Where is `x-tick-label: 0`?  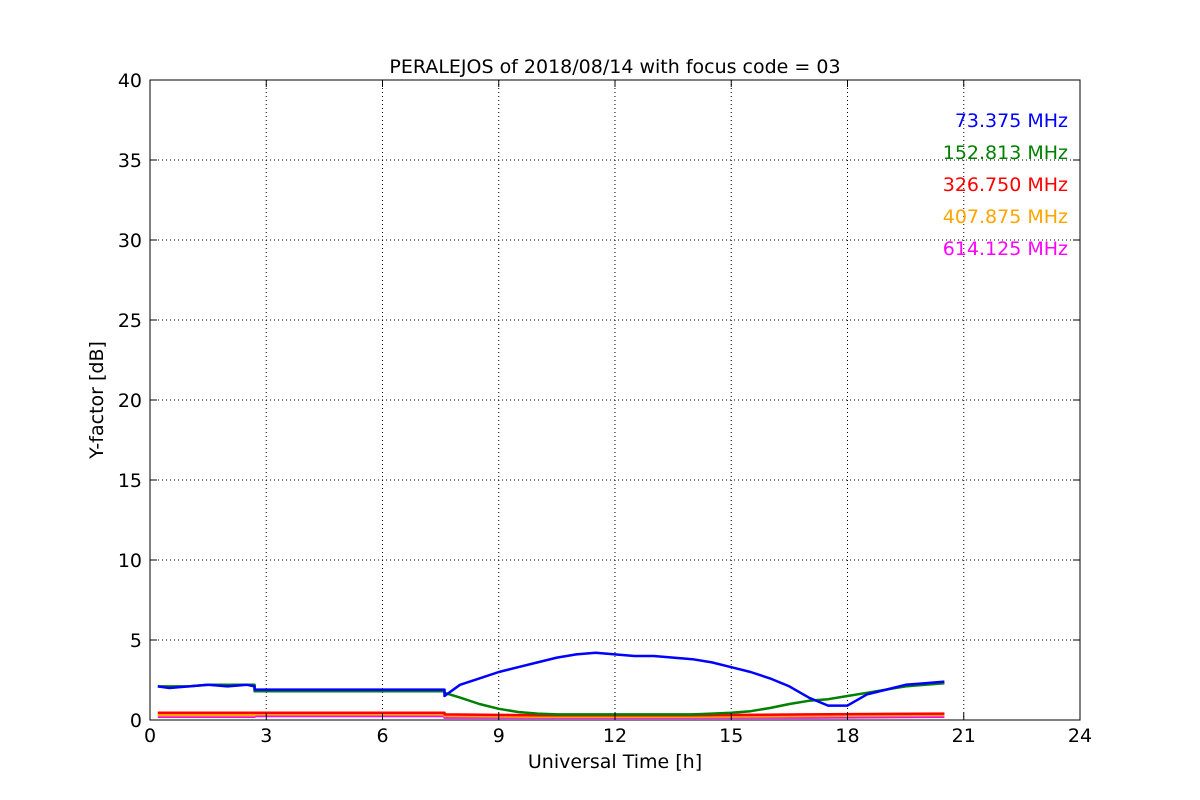
x-tick-label: 0 is located at coordinates (150, 736).